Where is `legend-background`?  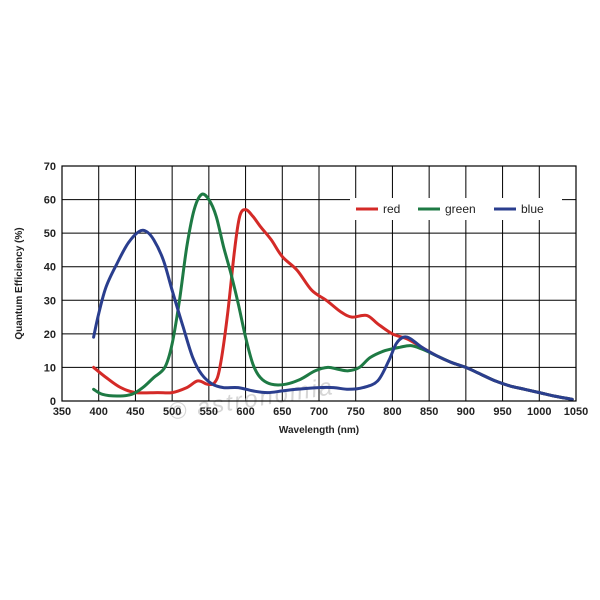
legend-background is located at coordinates (456, 209).